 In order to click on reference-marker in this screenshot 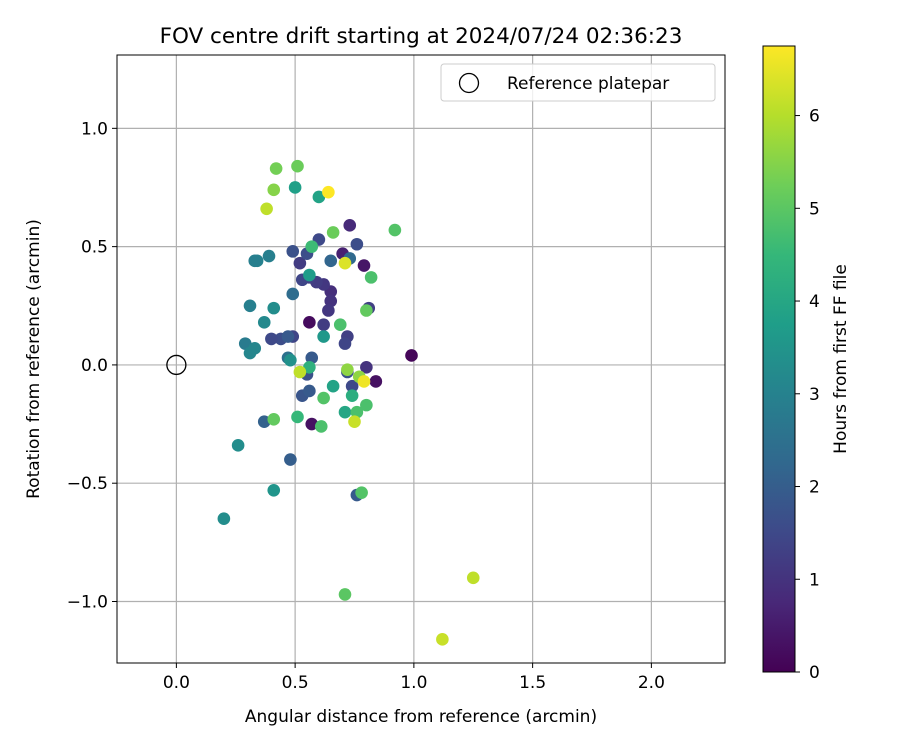, I will do `click(176, 365)`.